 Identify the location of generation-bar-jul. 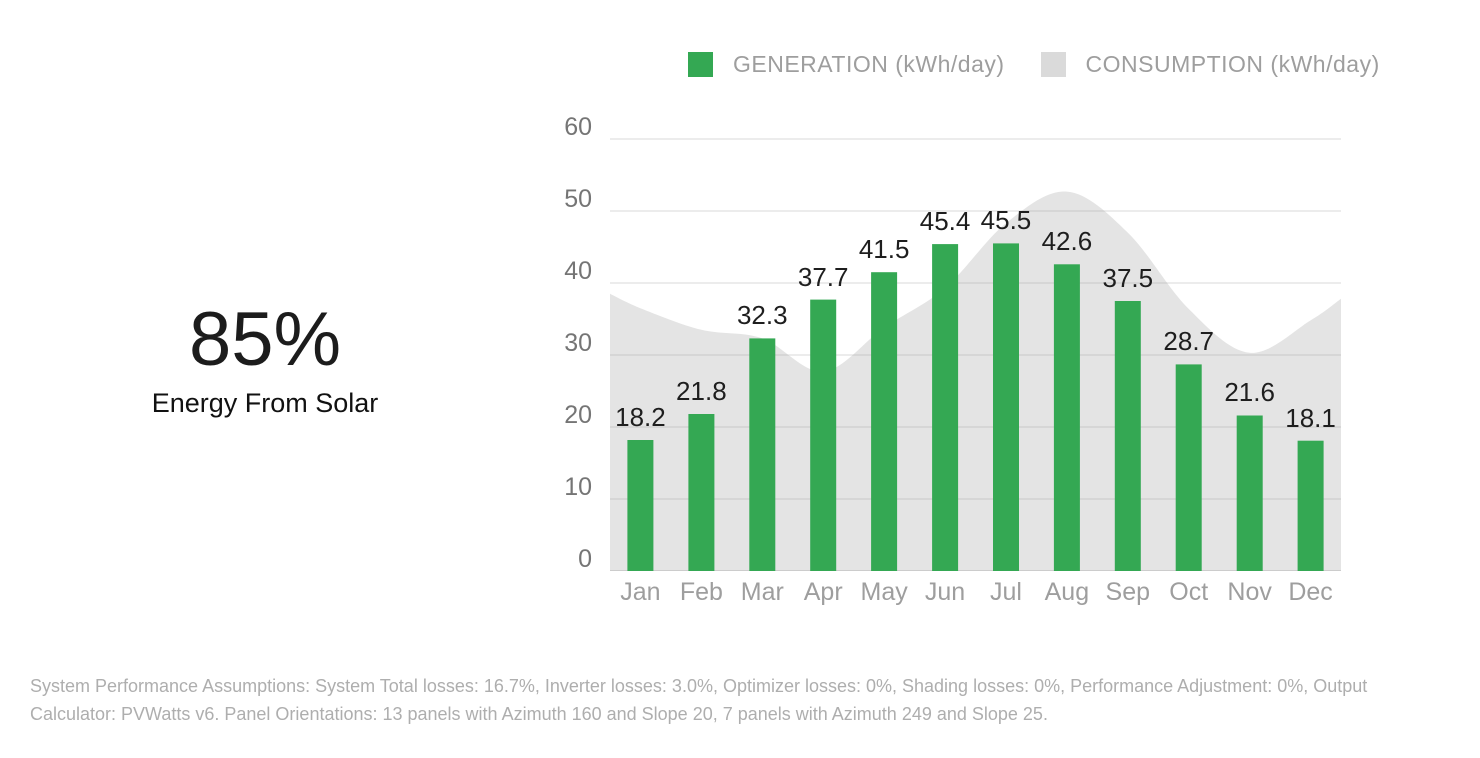
(1006, 407).